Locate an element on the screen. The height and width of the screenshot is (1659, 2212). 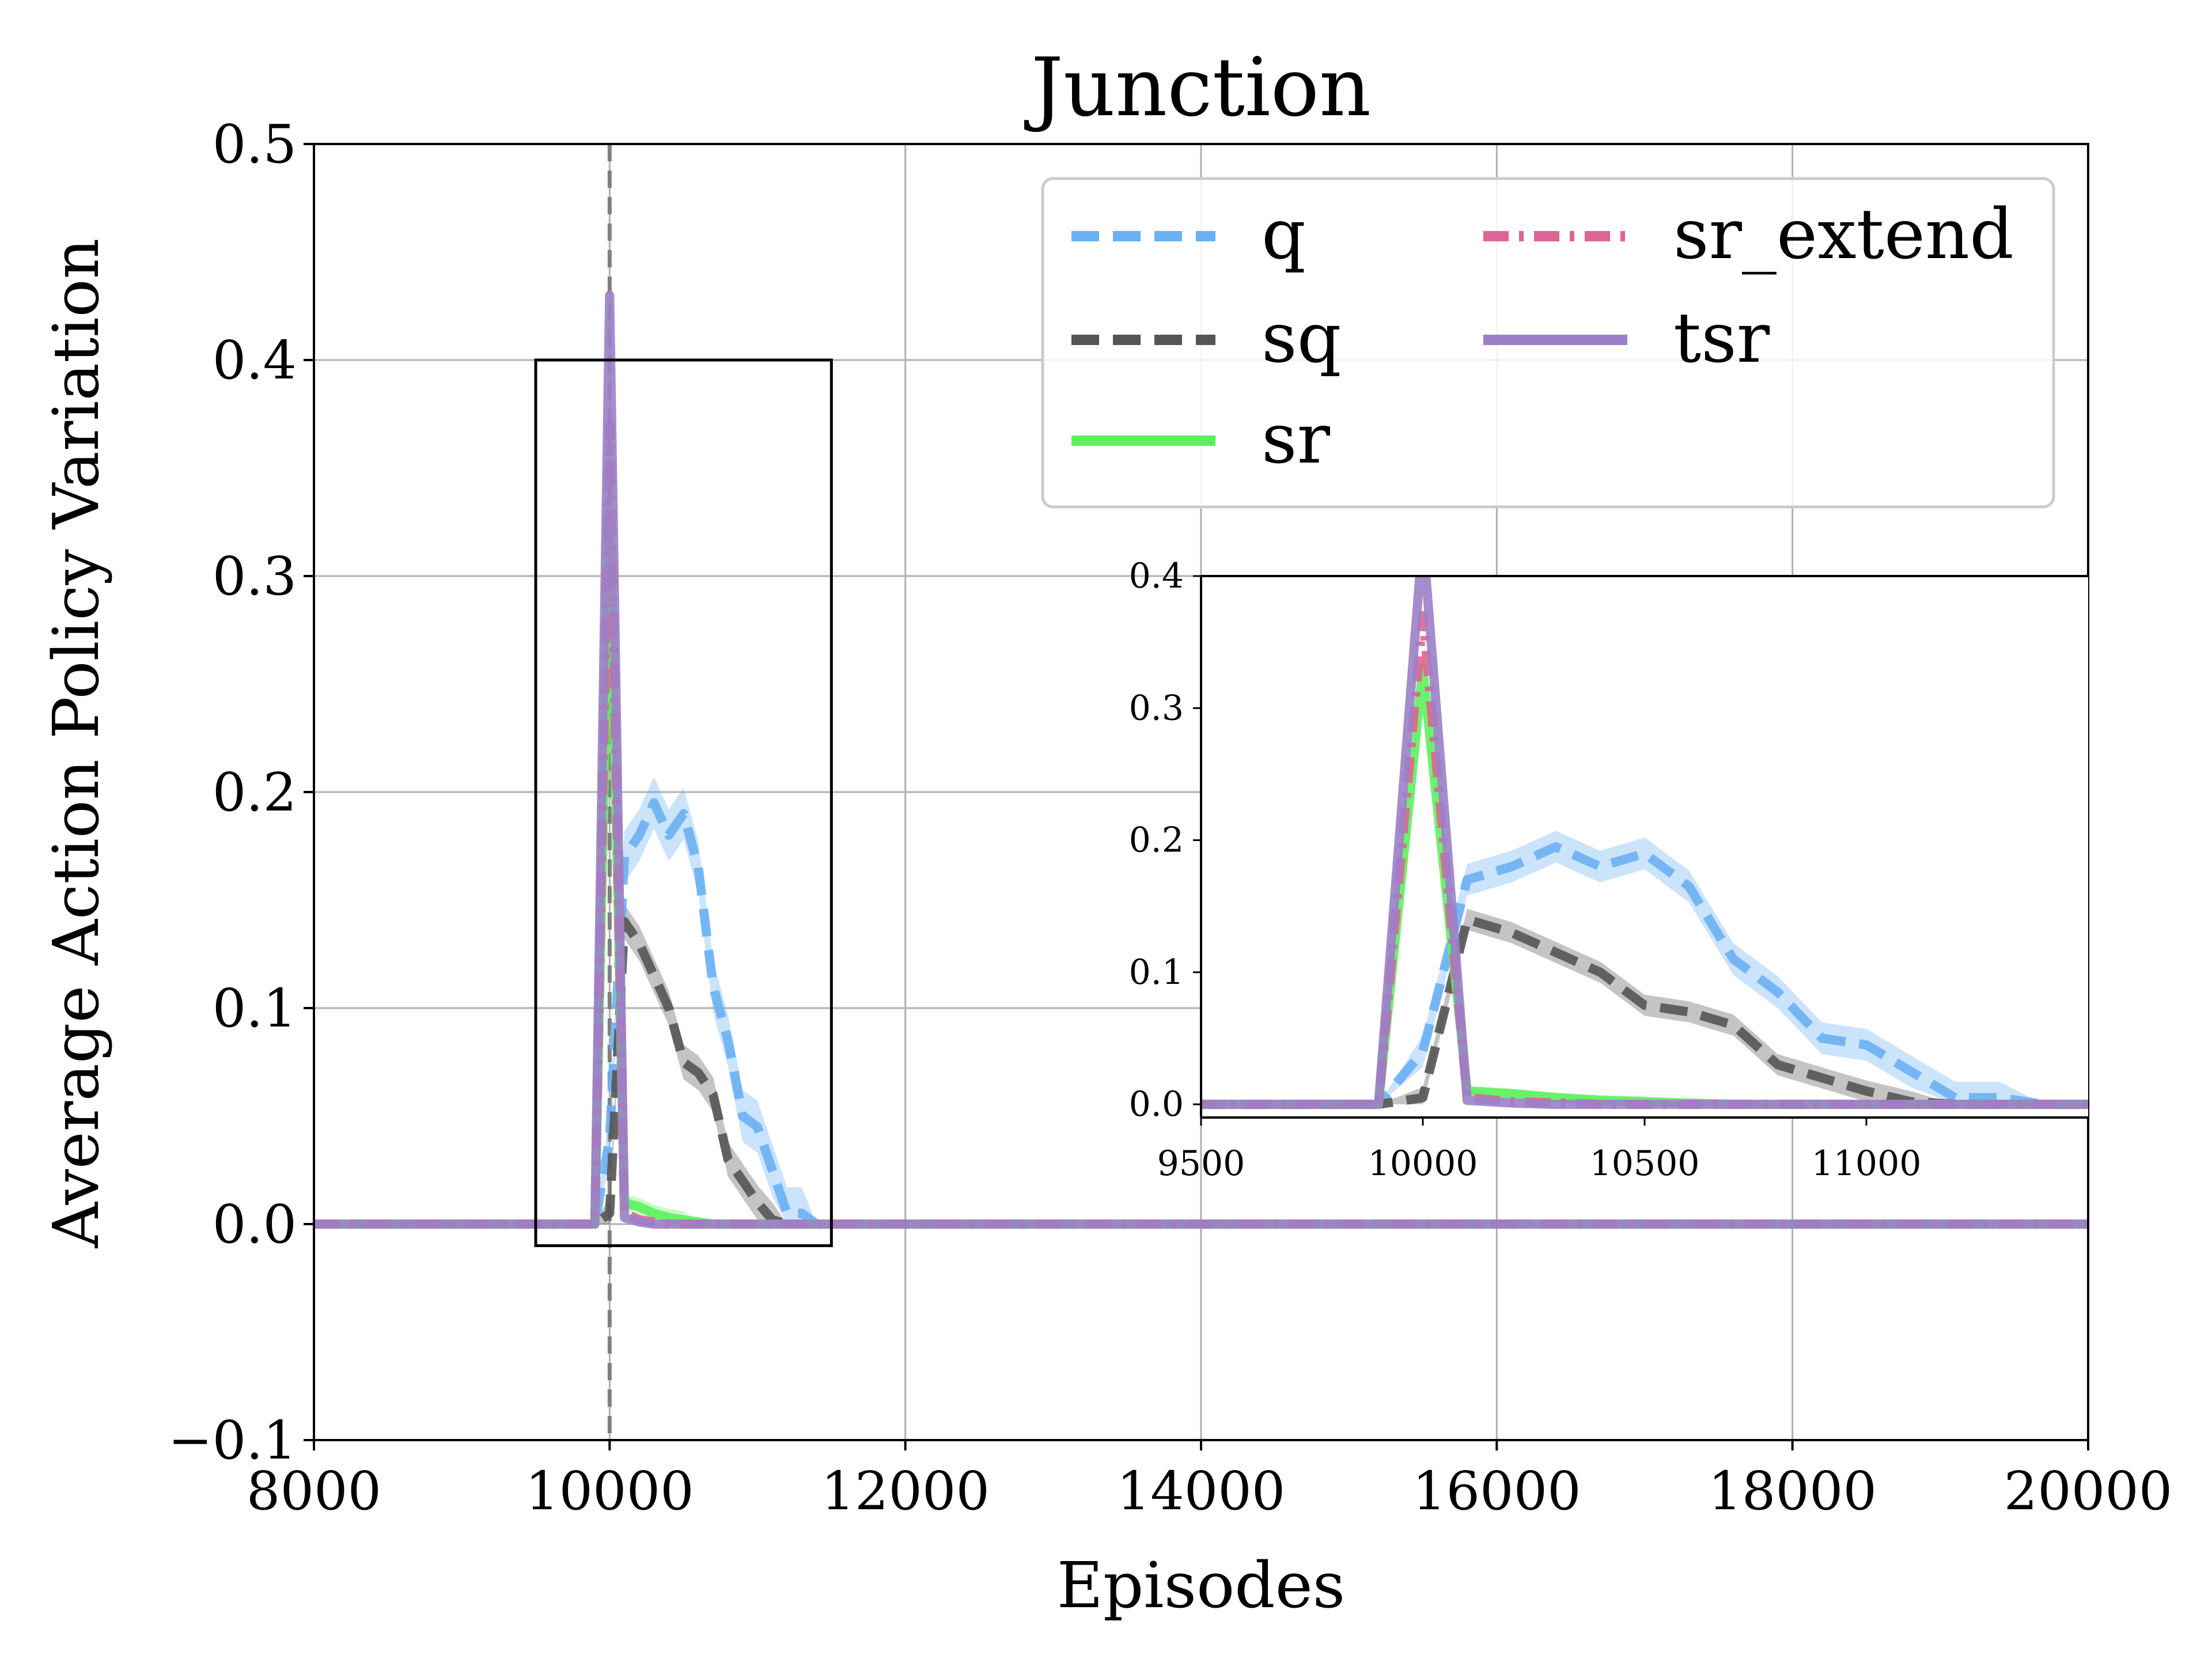
x-tick-label: 20000 is located at coordinates (2088, 1491).